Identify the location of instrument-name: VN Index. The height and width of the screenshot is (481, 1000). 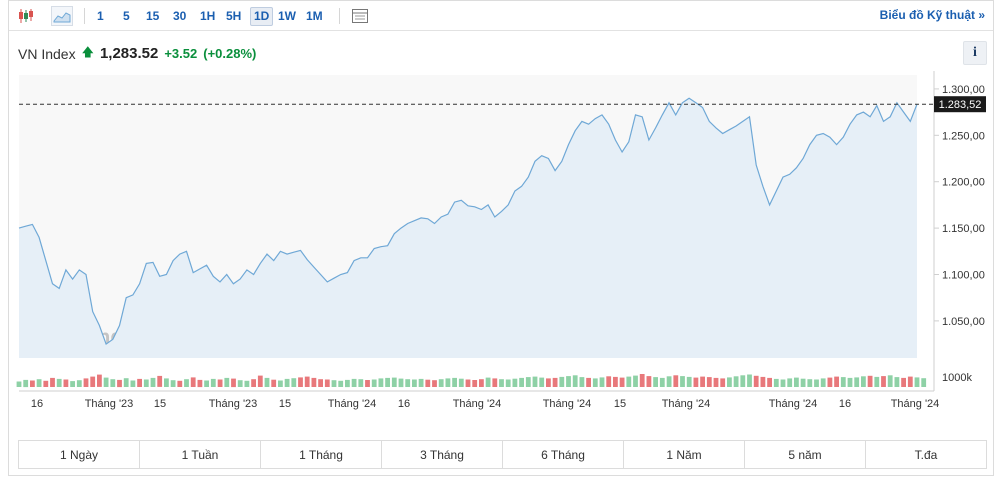
(47, 53).